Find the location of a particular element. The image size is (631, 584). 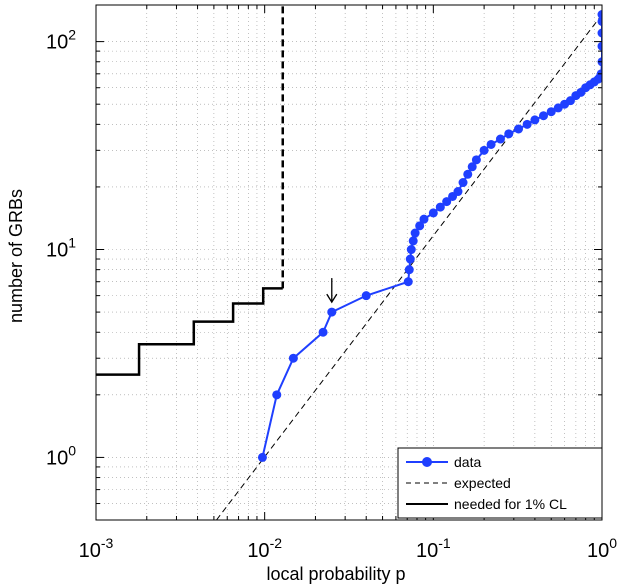

x-tick-label: 10⁻³ is located at coordinates (96, 548).